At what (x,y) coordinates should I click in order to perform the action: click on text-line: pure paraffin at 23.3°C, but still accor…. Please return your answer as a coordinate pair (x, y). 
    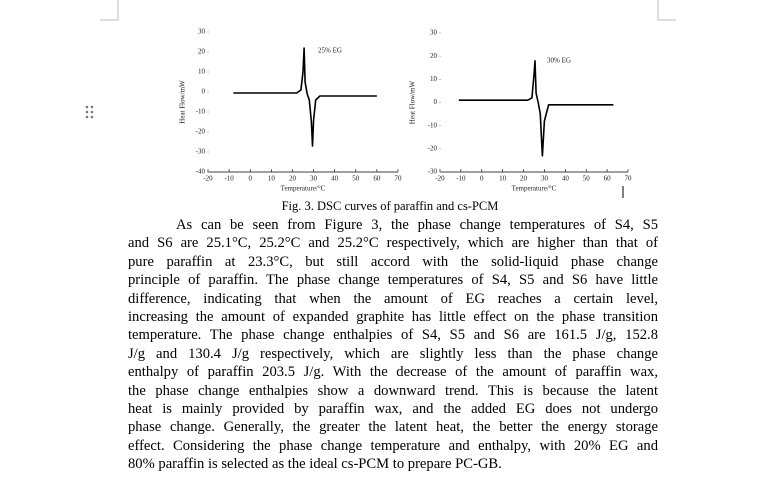
    Looking at the image, I should click on (393, 261).